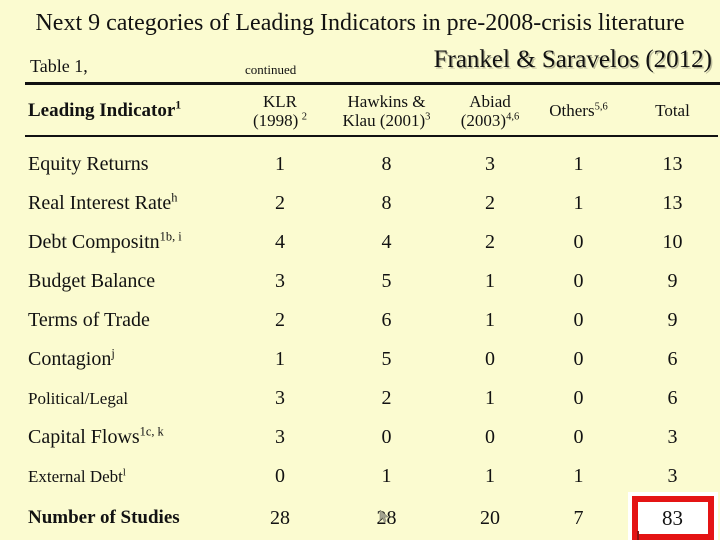 This screenshot has width=720, height=540. What do you see at coordinates (88, 164) in the screenshot?
I see `row-label-text: Equity Returns` at bounding box center [88, 164].